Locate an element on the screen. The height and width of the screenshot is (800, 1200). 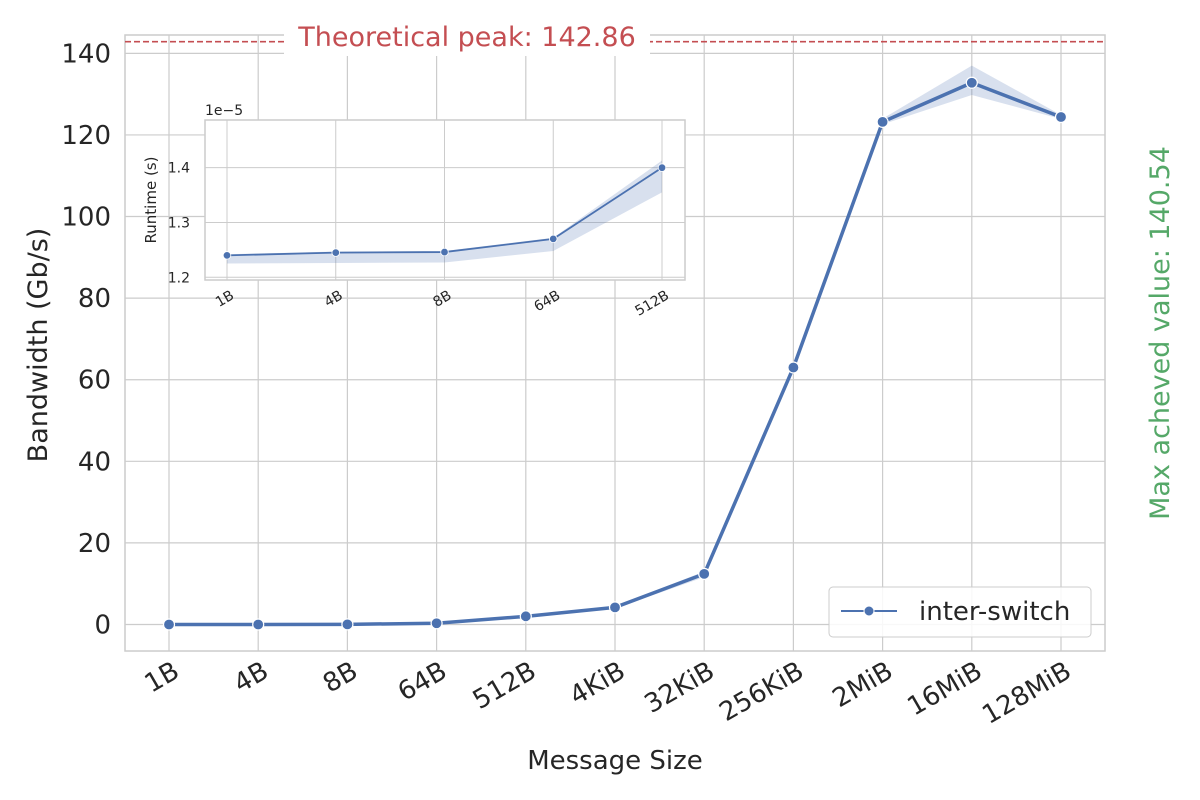
main-y-tick-label: 60 is located at coordinates (94, 381).